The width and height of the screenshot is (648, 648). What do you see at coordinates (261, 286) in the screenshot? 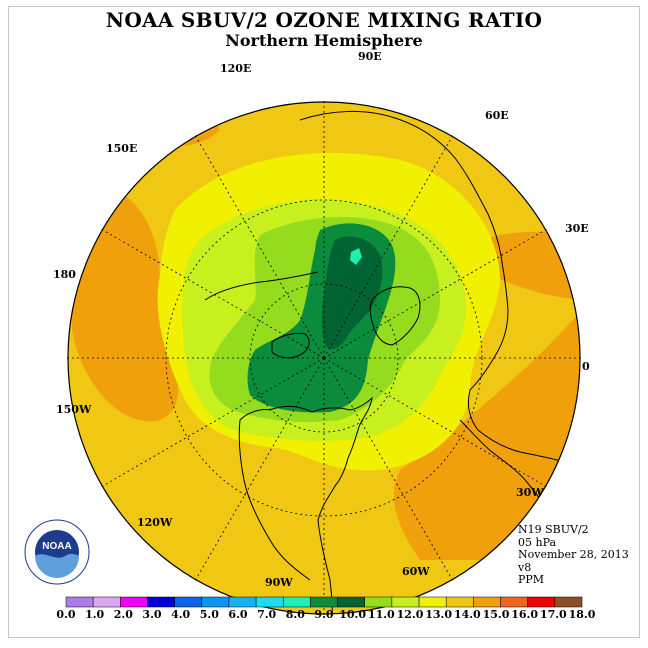
I see `coastline-asia-arctic` at bounding box center [261, 286].